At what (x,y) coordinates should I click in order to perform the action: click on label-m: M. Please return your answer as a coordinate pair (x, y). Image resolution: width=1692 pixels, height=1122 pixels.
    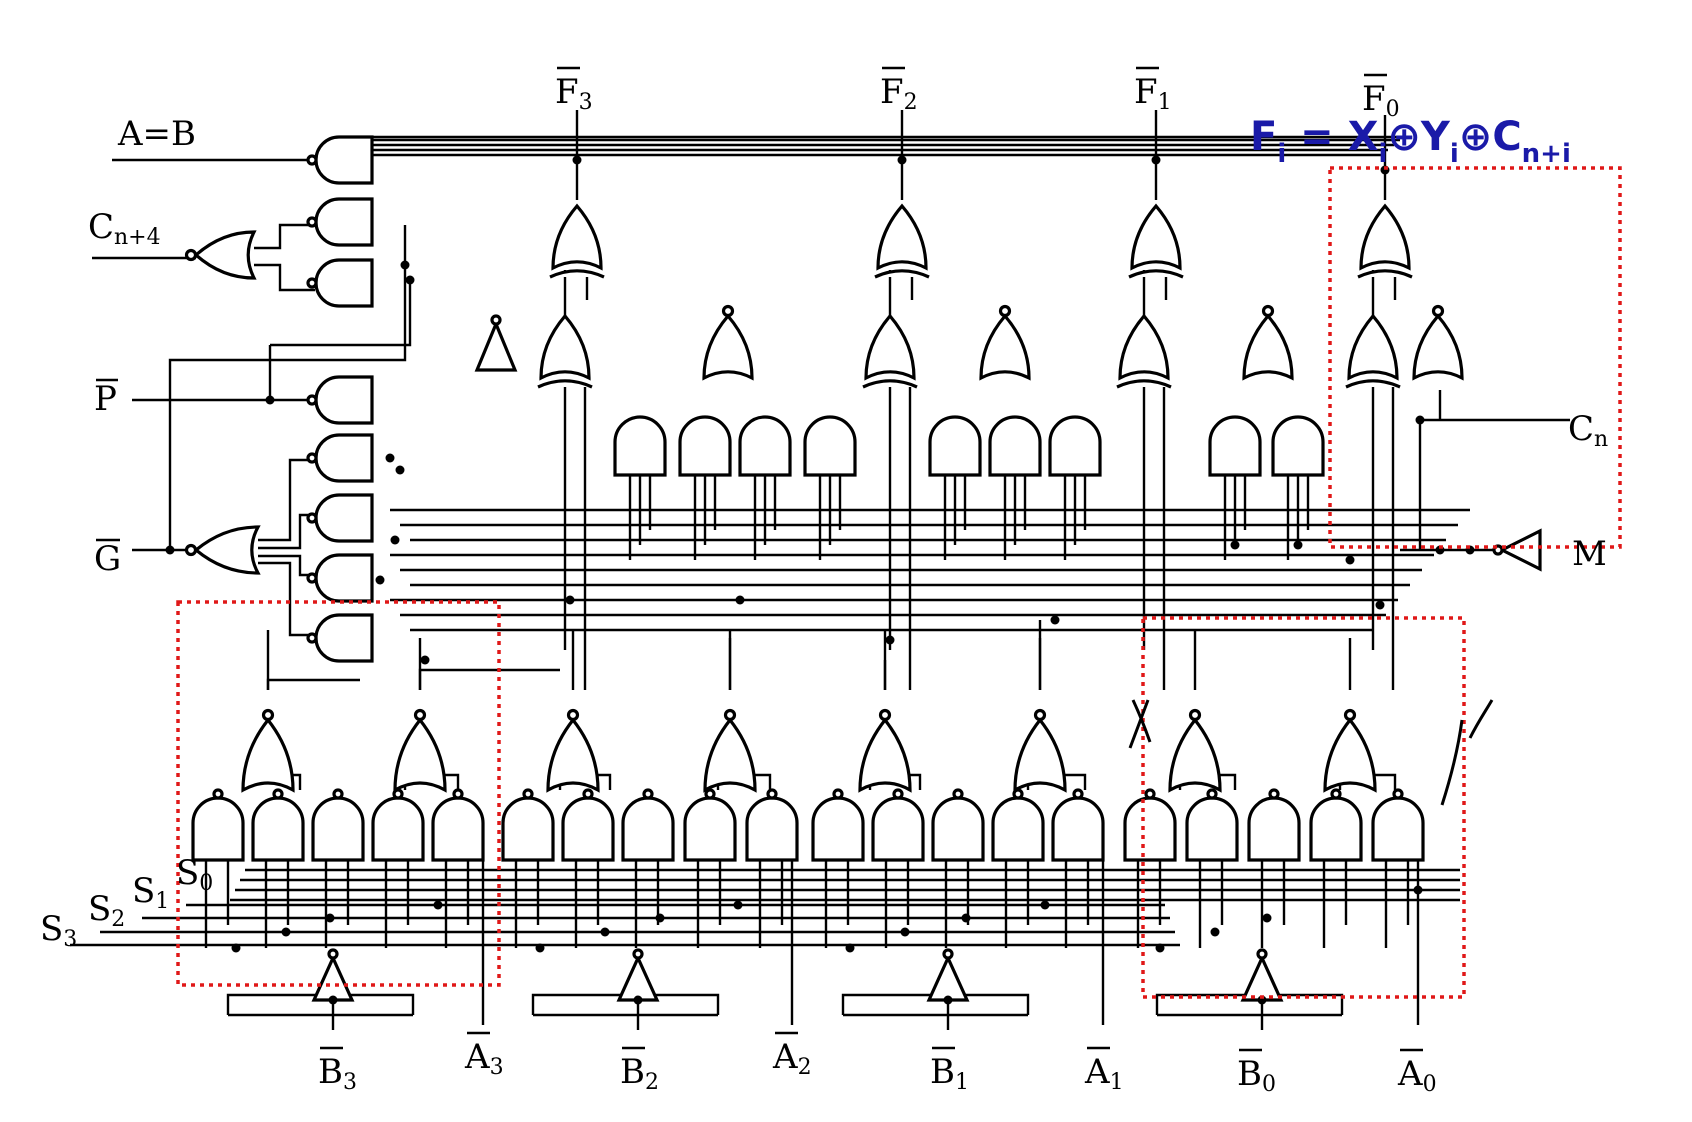
    Looking at the image, I should click on (1589, 554).